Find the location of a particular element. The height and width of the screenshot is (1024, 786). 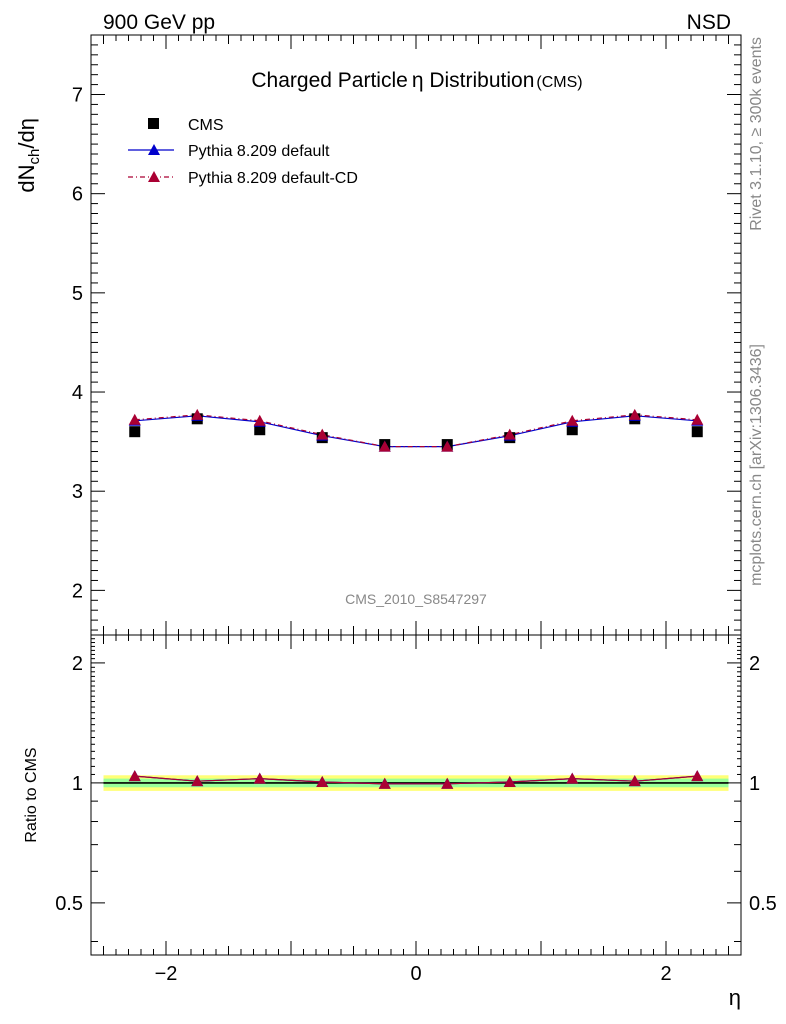

y-label-subscript: ch is located at coordinates (34, 157).